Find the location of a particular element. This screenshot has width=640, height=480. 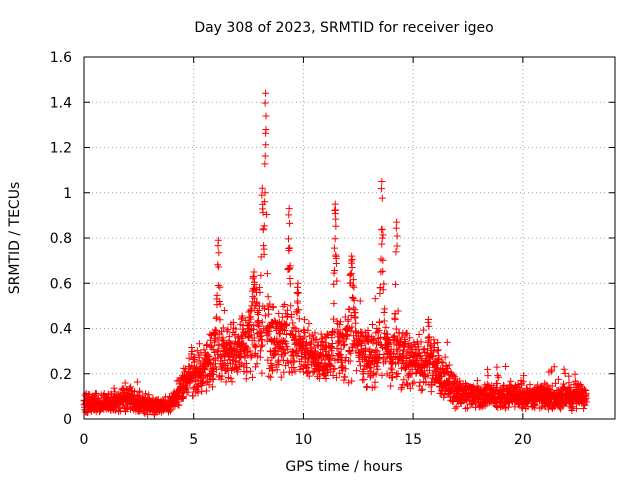

y-axis-label: SRMTID / TECUs is located at coordinates (15, 238).